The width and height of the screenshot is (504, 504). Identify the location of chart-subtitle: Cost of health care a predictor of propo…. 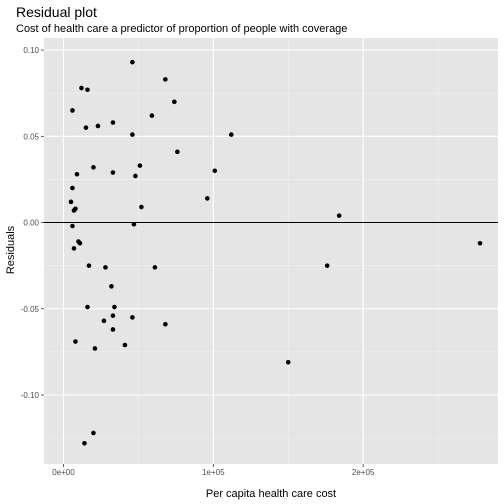
(181, 29).